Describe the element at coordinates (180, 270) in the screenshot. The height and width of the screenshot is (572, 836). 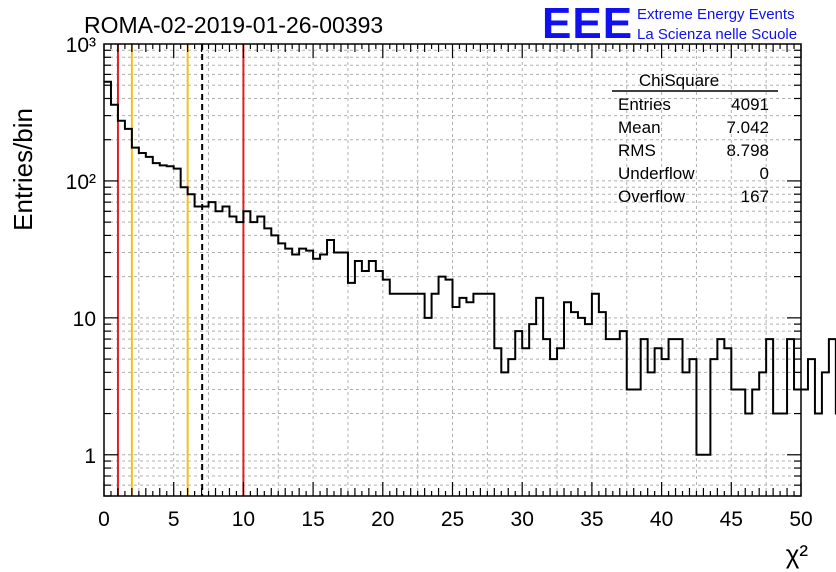
I see `reference-lines` at that location.